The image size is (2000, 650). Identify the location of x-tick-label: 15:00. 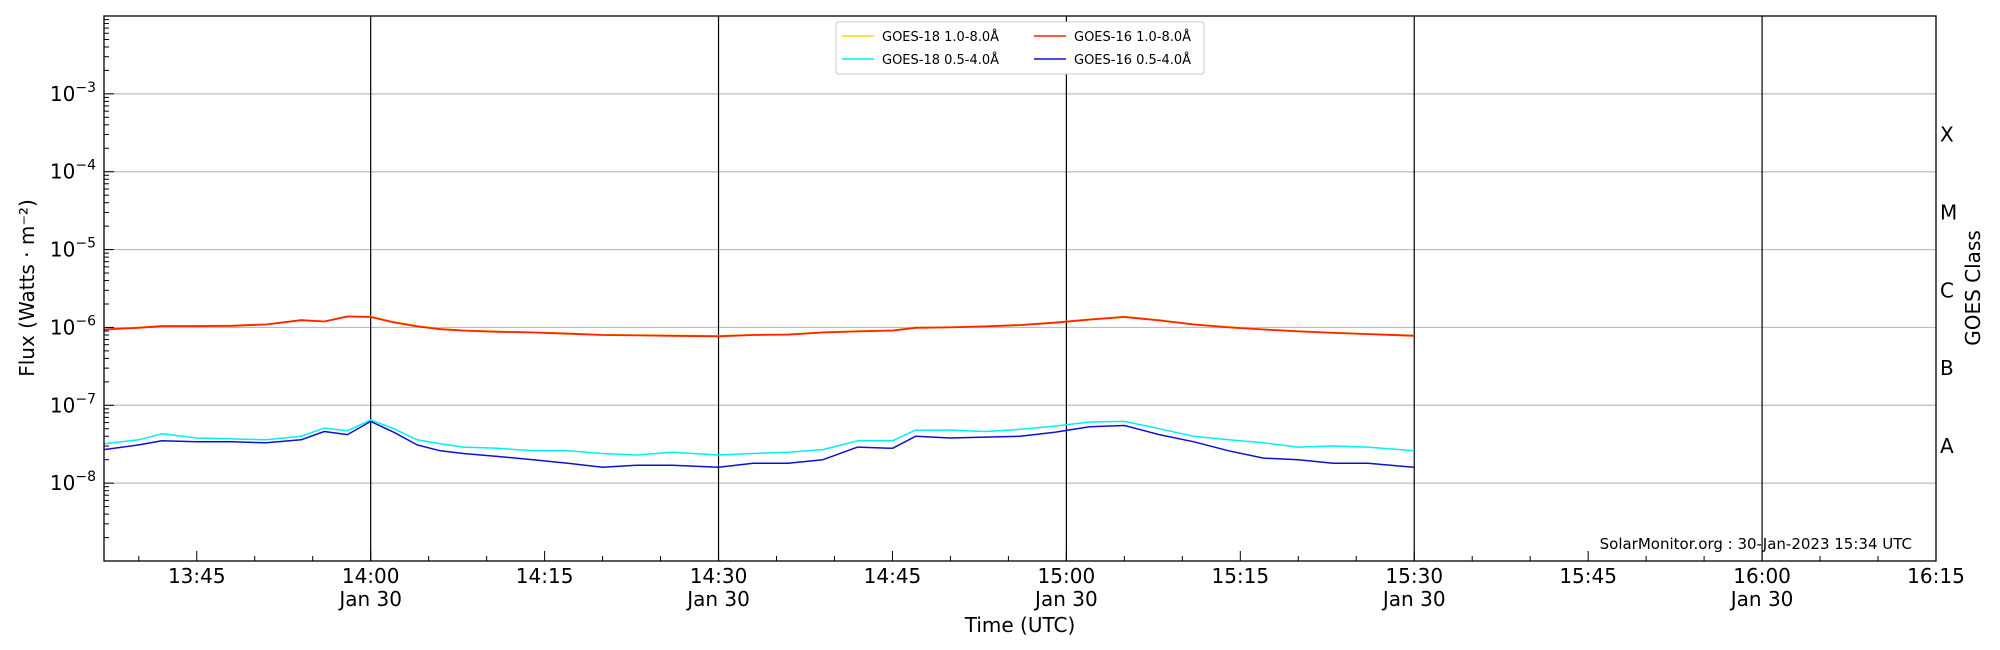
(1067, 576).